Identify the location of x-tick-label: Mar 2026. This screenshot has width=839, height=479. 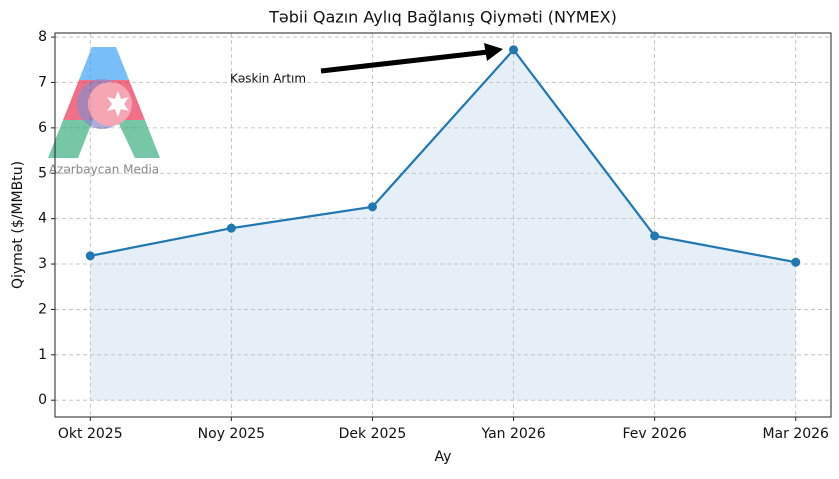
(795, 434).